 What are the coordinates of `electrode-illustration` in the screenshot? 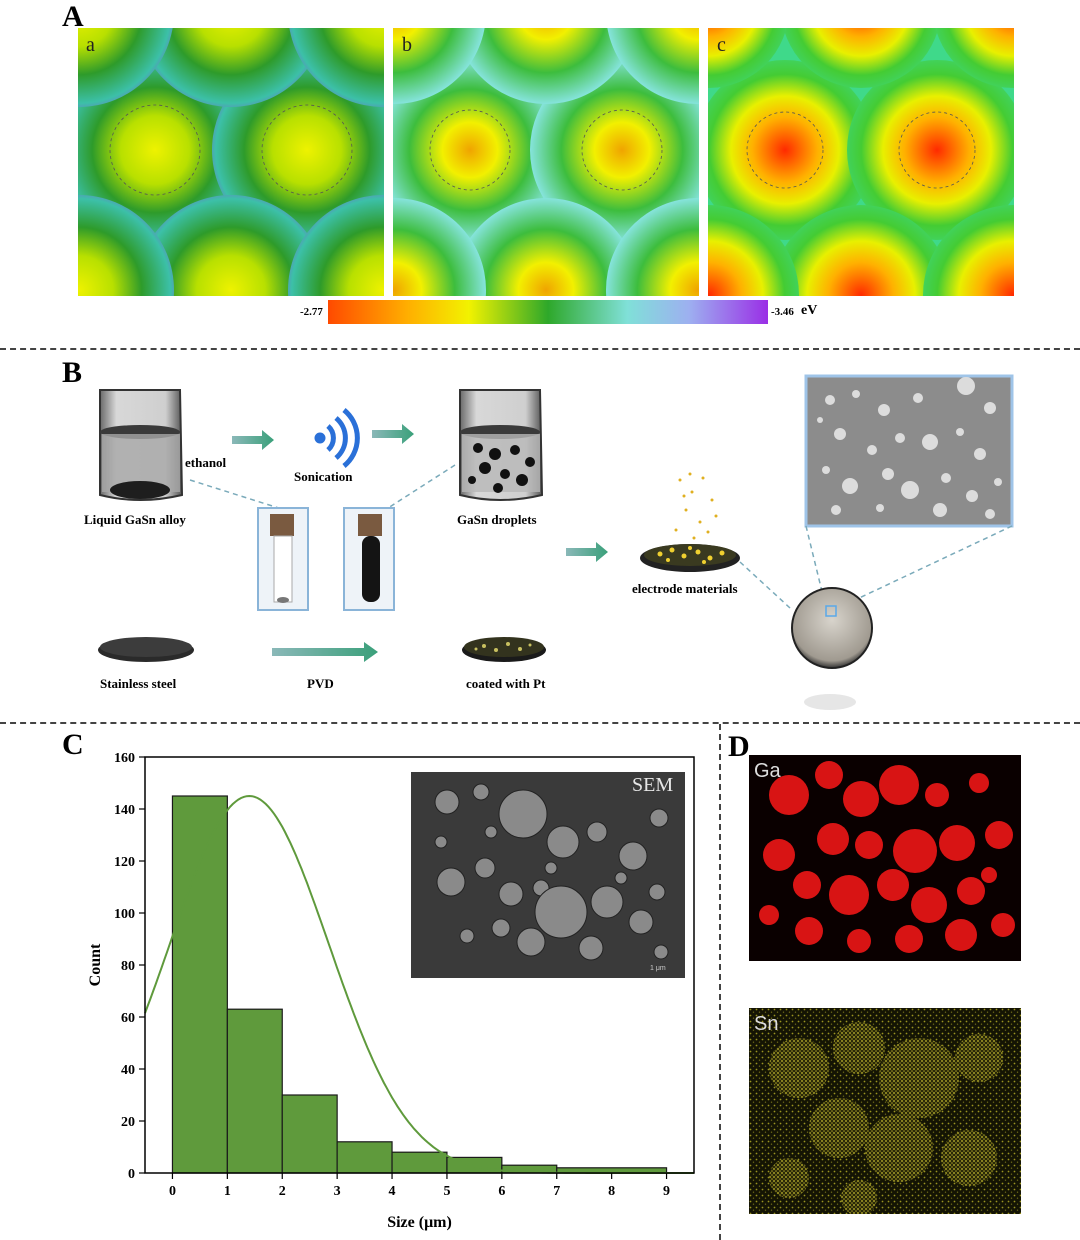 It's located at (690, 522).